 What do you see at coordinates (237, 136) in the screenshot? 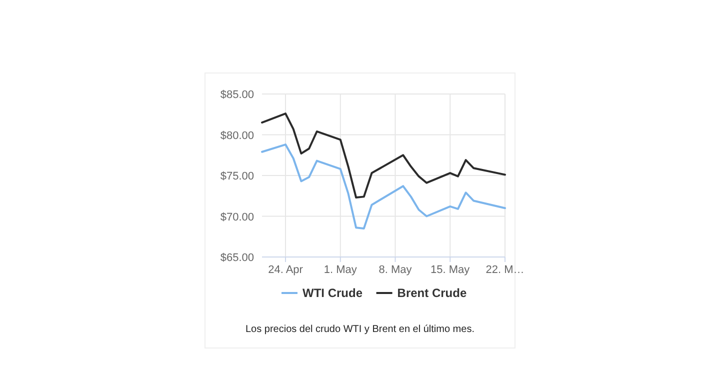
I see `y-tick-label: $80.00` at bounding box center [237, 136].